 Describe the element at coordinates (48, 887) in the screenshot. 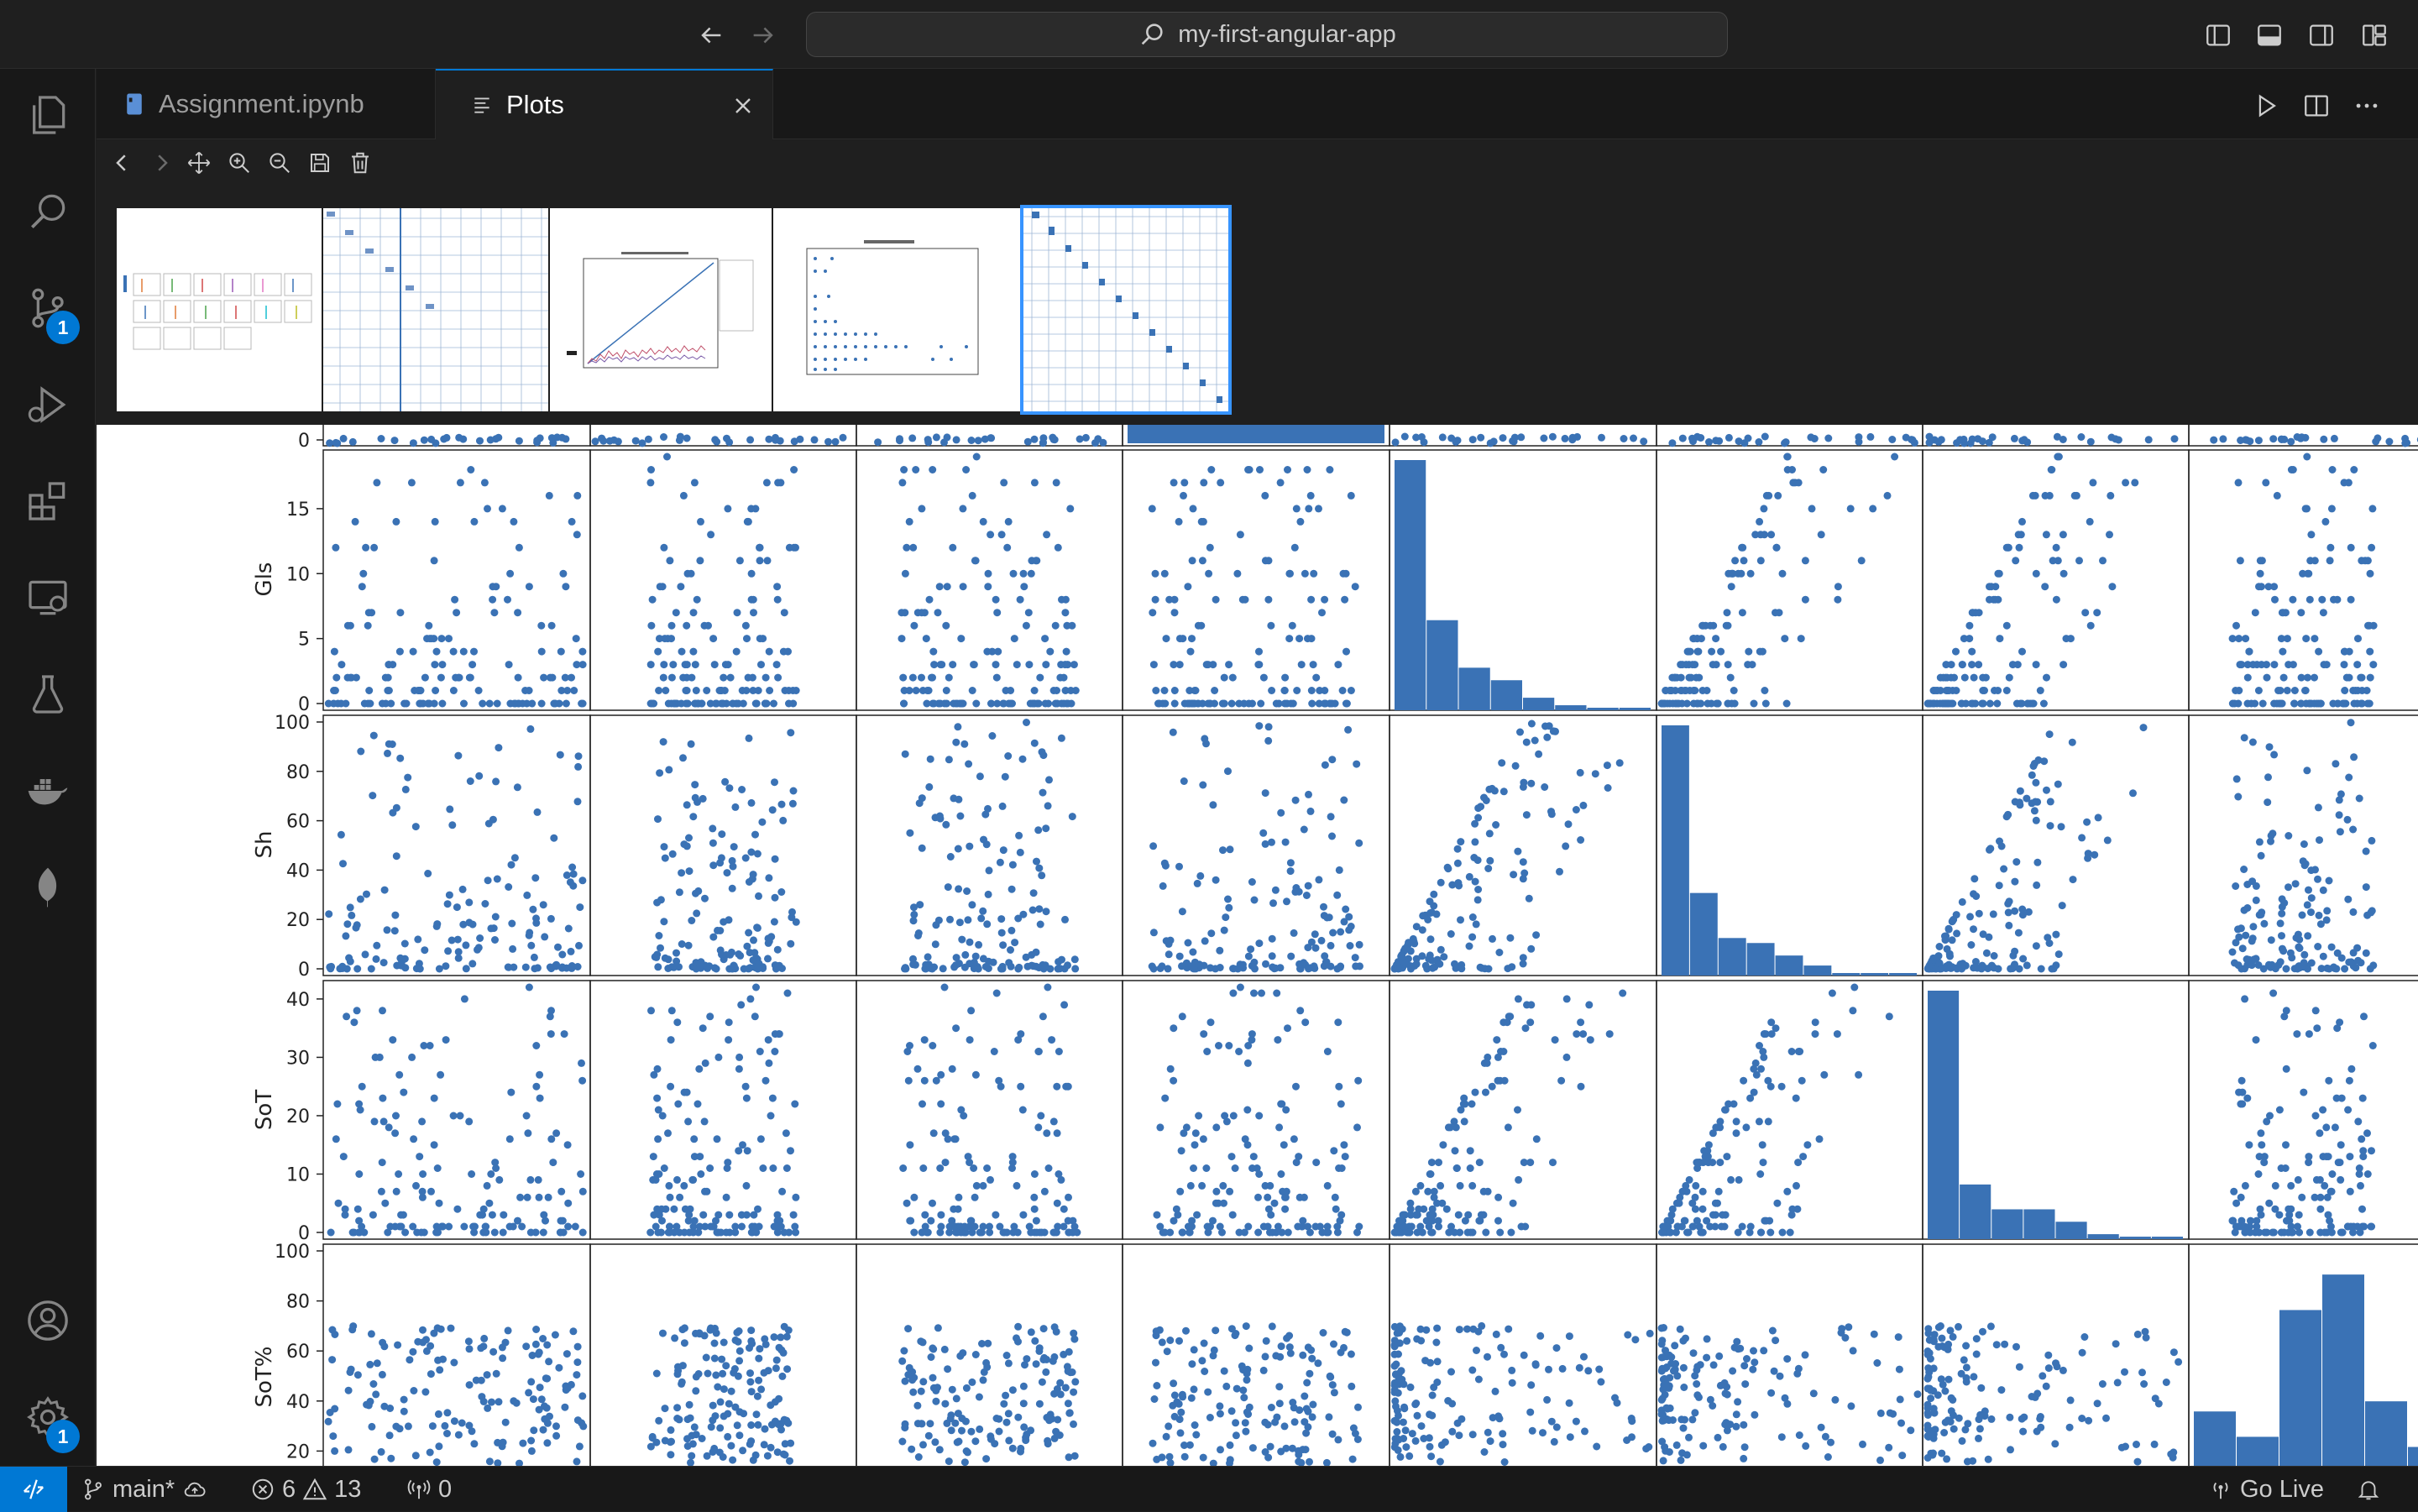

I see `mongodb-leaf-icon` at that location.